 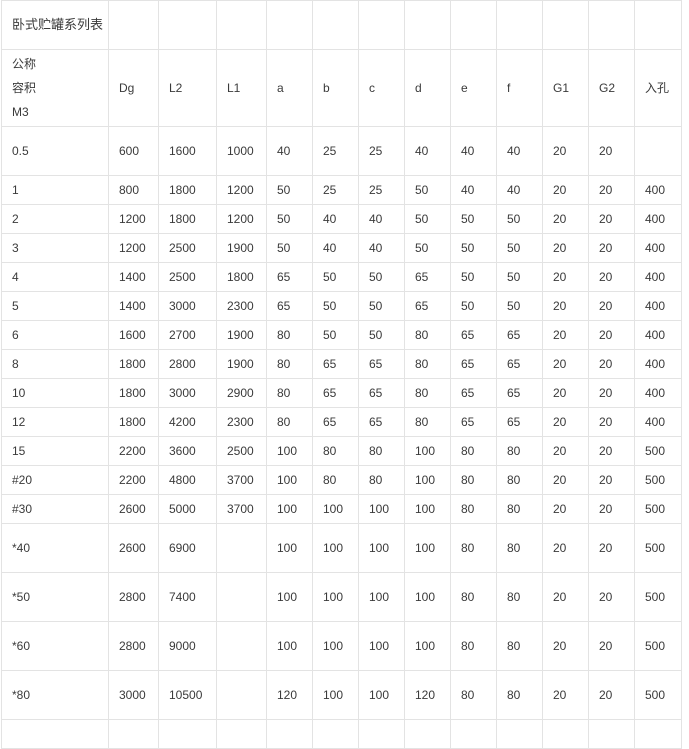 What do you see at coordinates (427, 88) in the screenshot?
I see `header-cell: d` at bounding box center [427, 88].